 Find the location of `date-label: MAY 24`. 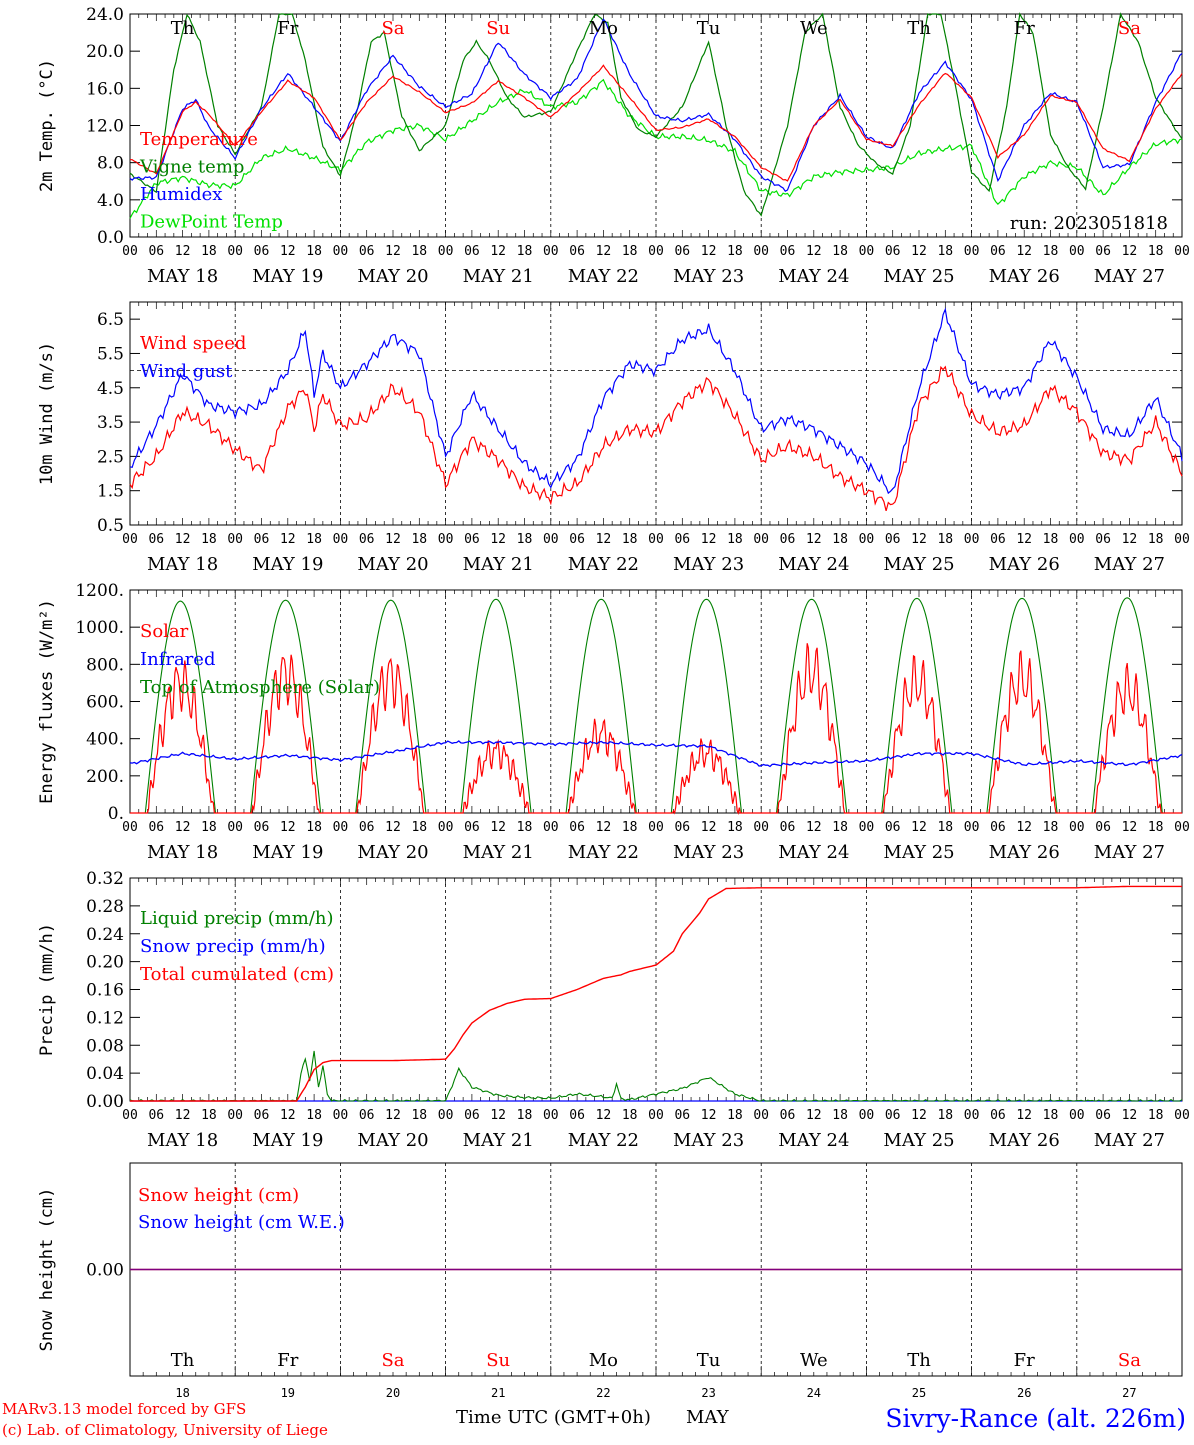

date-label: MAY 24 is located at coordinates (813, 852).